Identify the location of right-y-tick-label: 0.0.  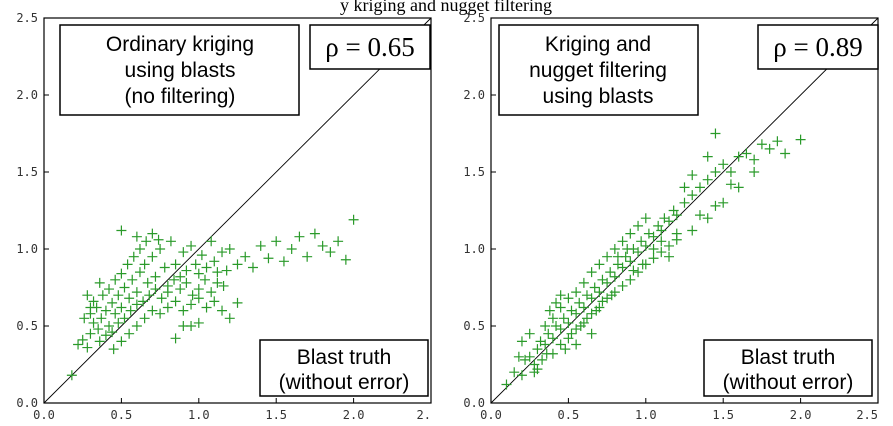
(474, 403).